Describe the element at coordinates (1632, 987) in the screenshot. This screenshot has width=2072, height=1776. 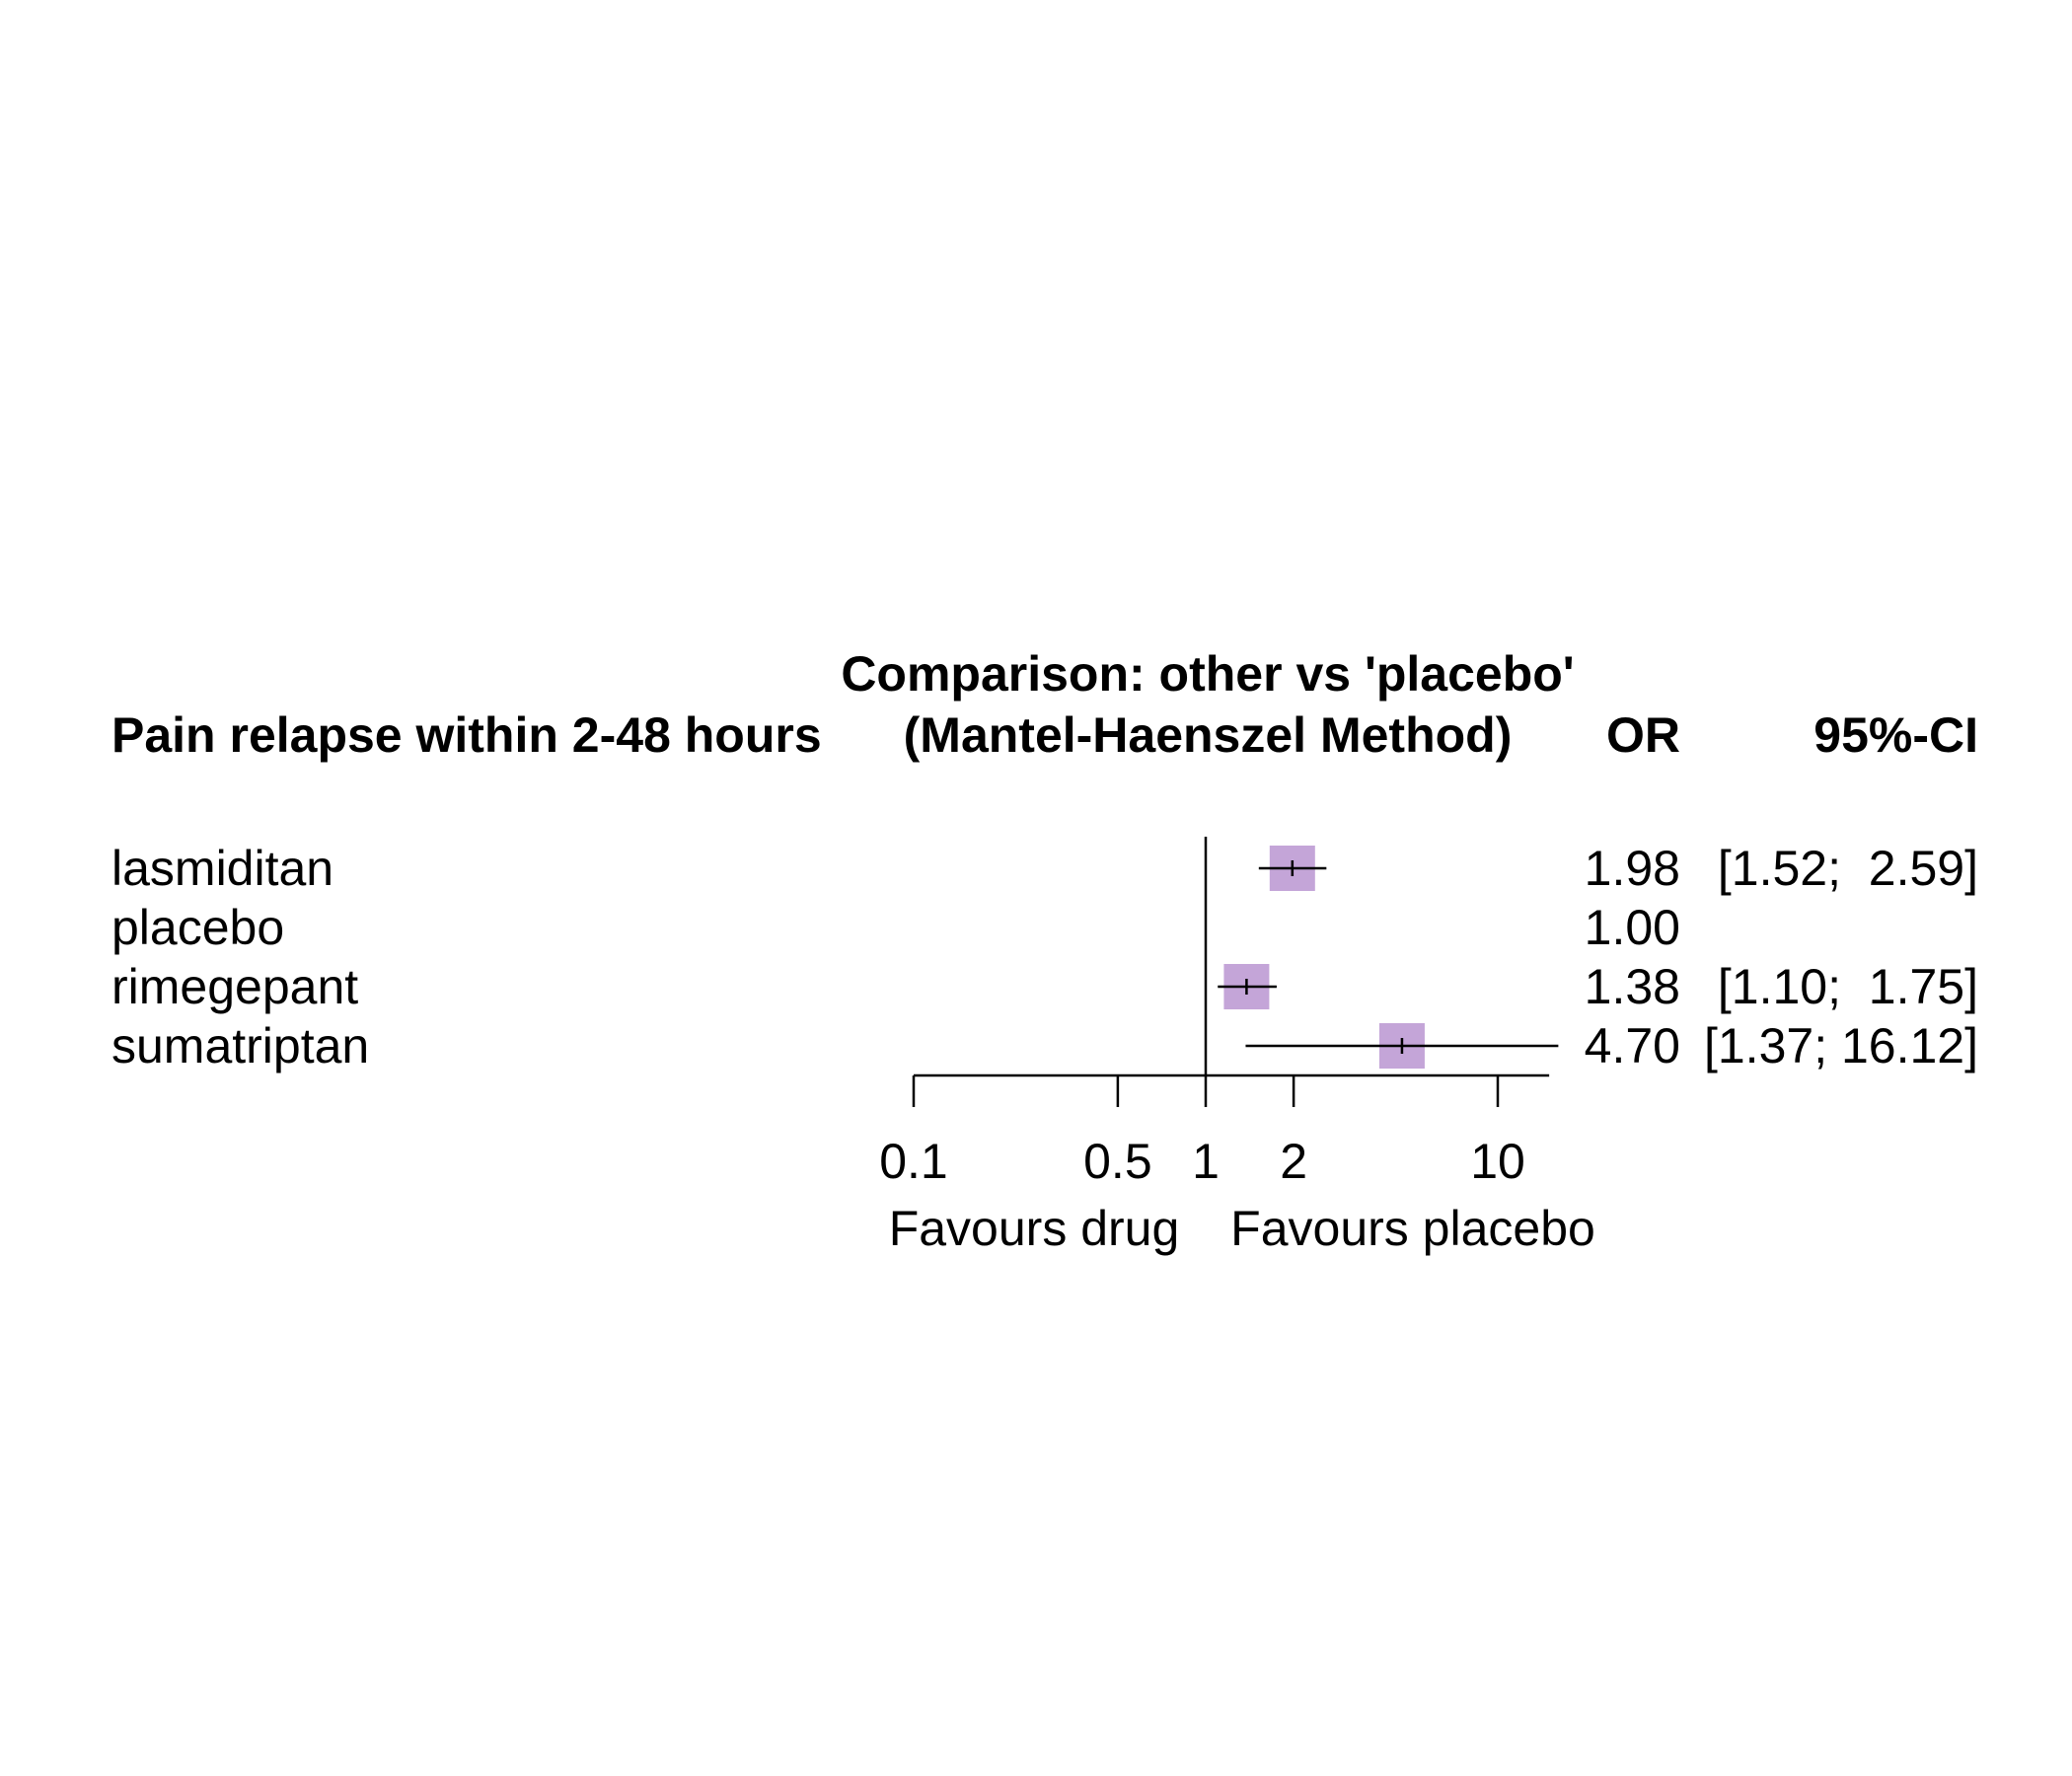
I see `or-value-rimegepant: 1.38` at that location.